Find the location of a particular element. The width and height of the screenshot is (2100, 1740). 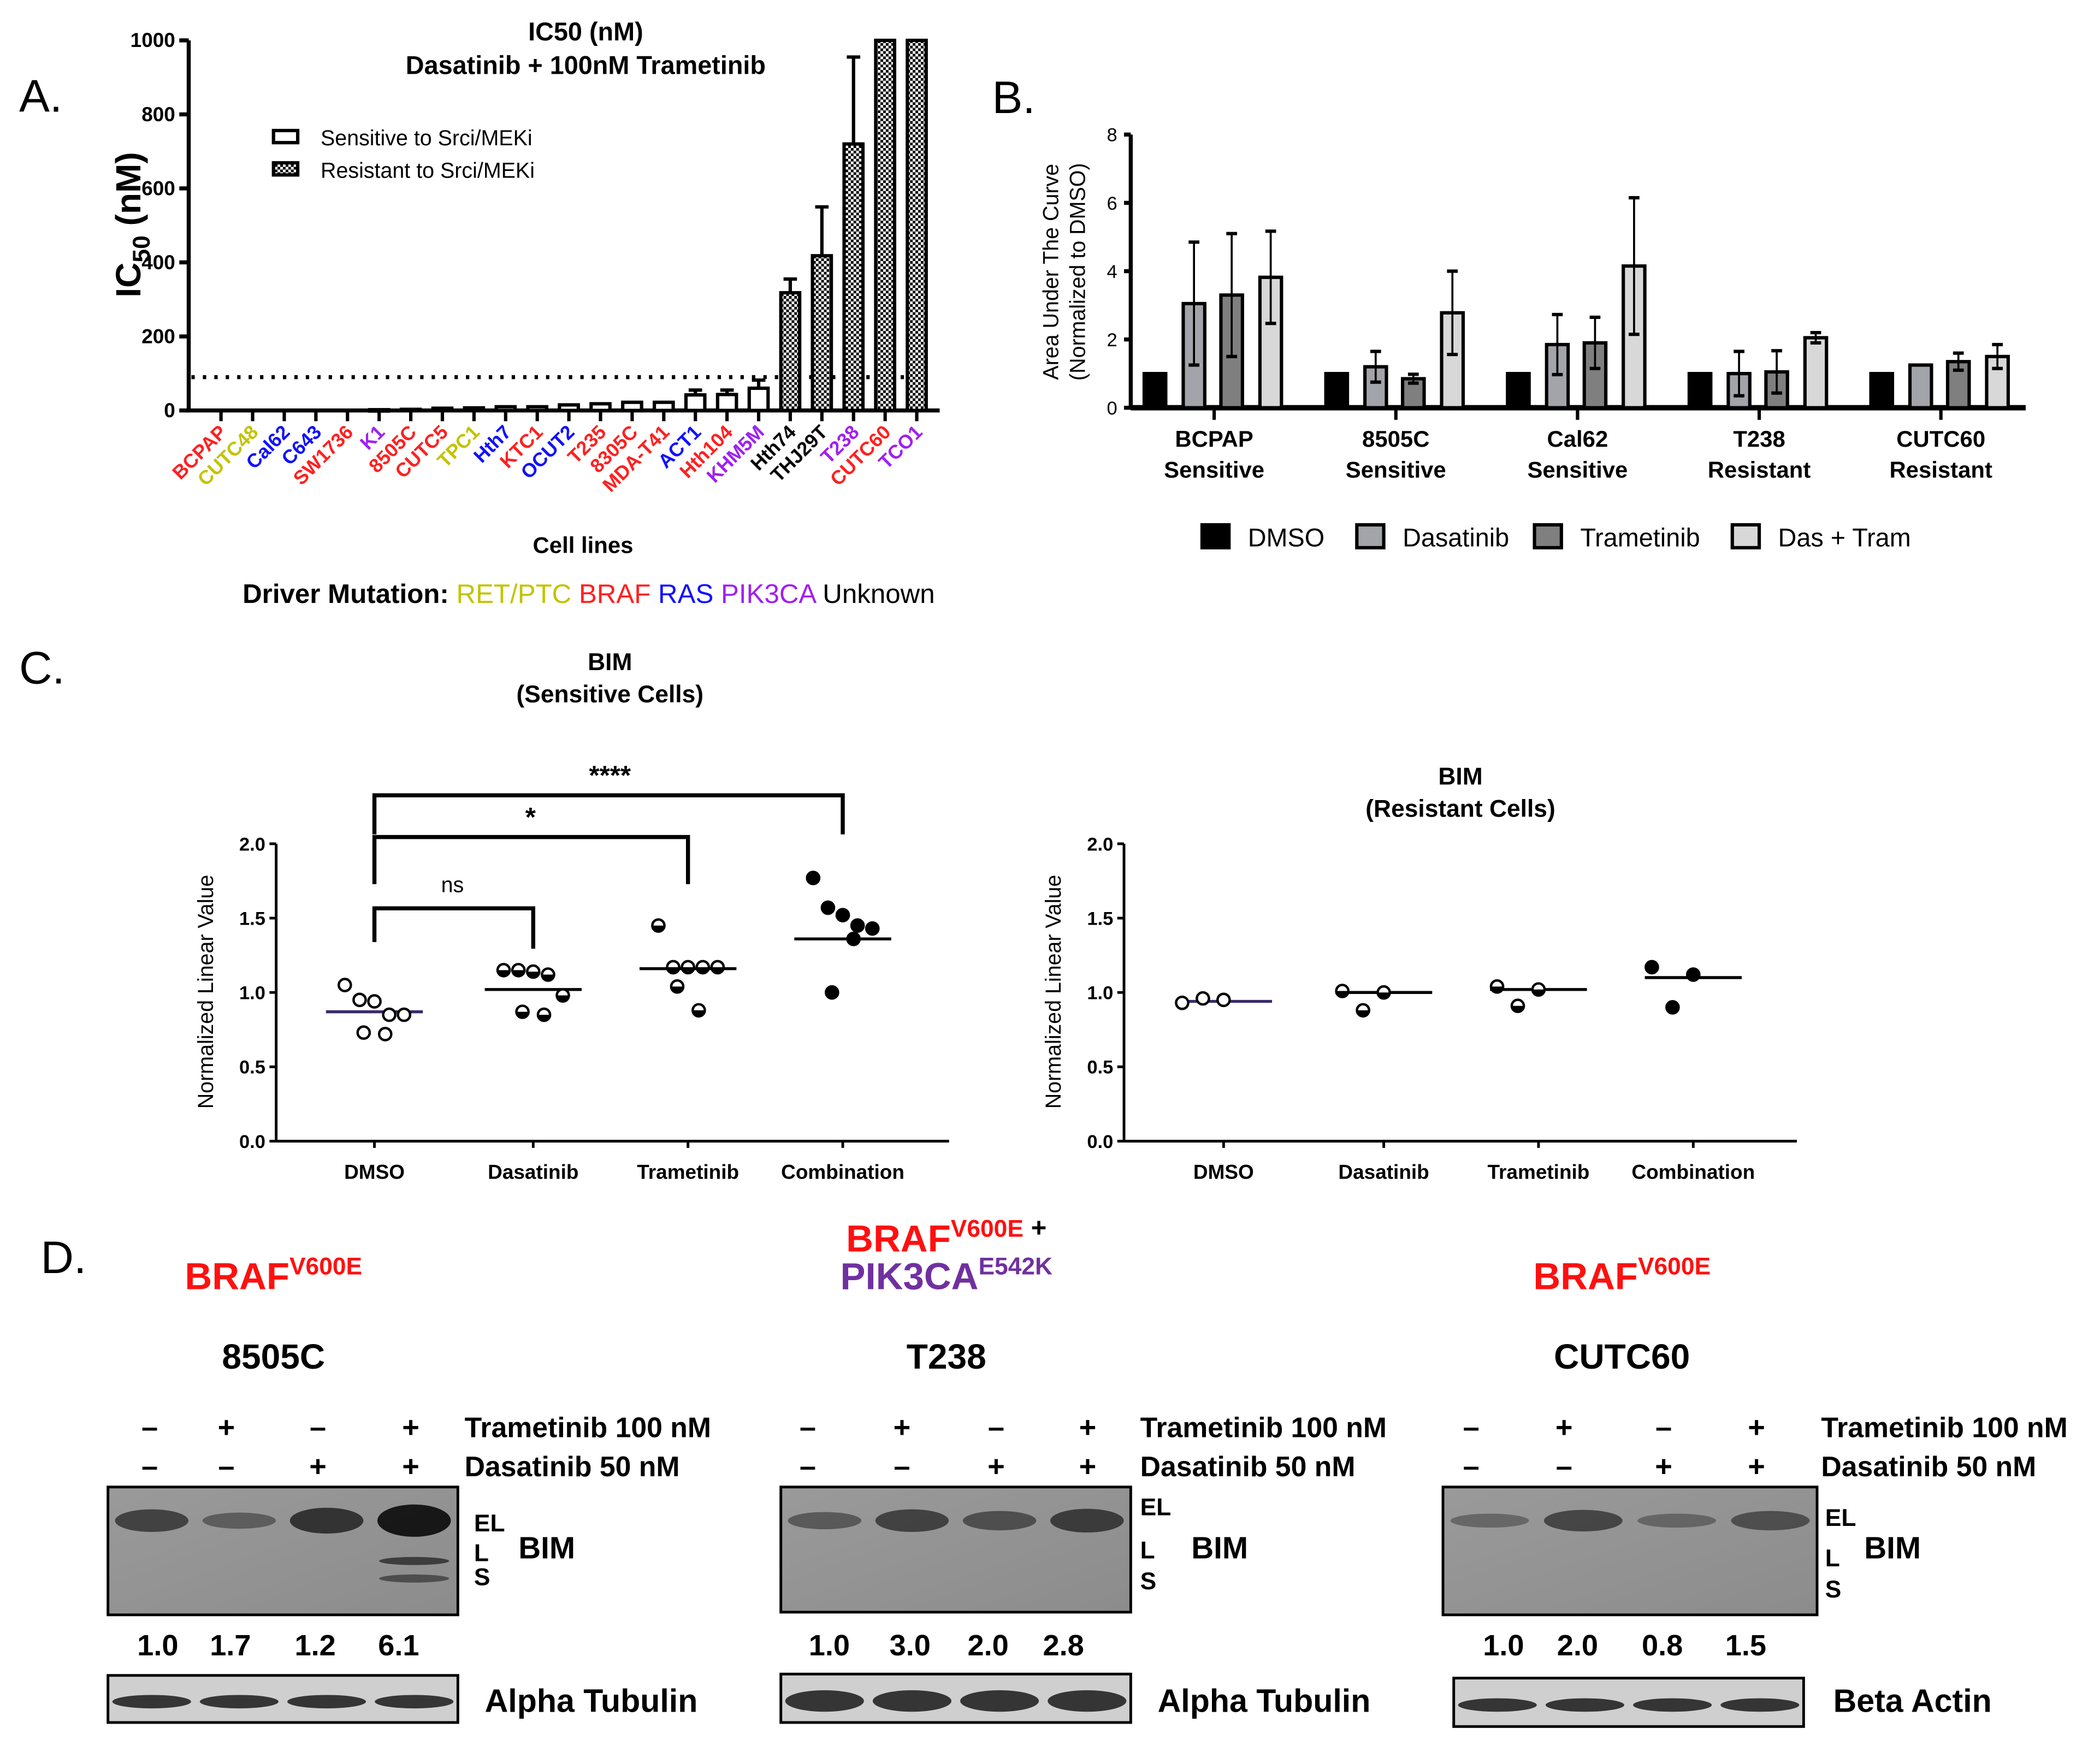

bar-OCUT2 is located at coordinates (569, 407).